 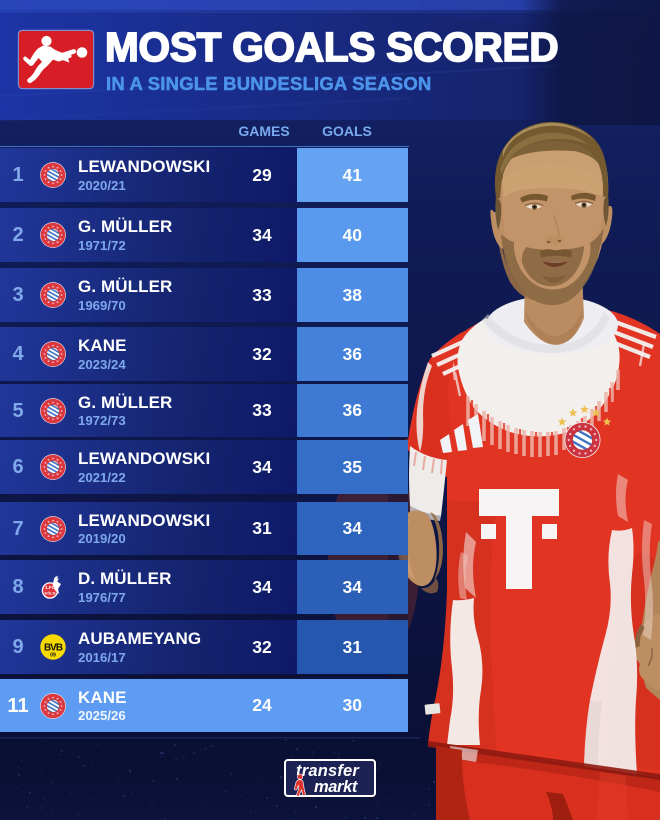 What do you see at coordinates (53, 656) in the screenshot?
I see `svg-text: 09` at bounding box center [53, 656].